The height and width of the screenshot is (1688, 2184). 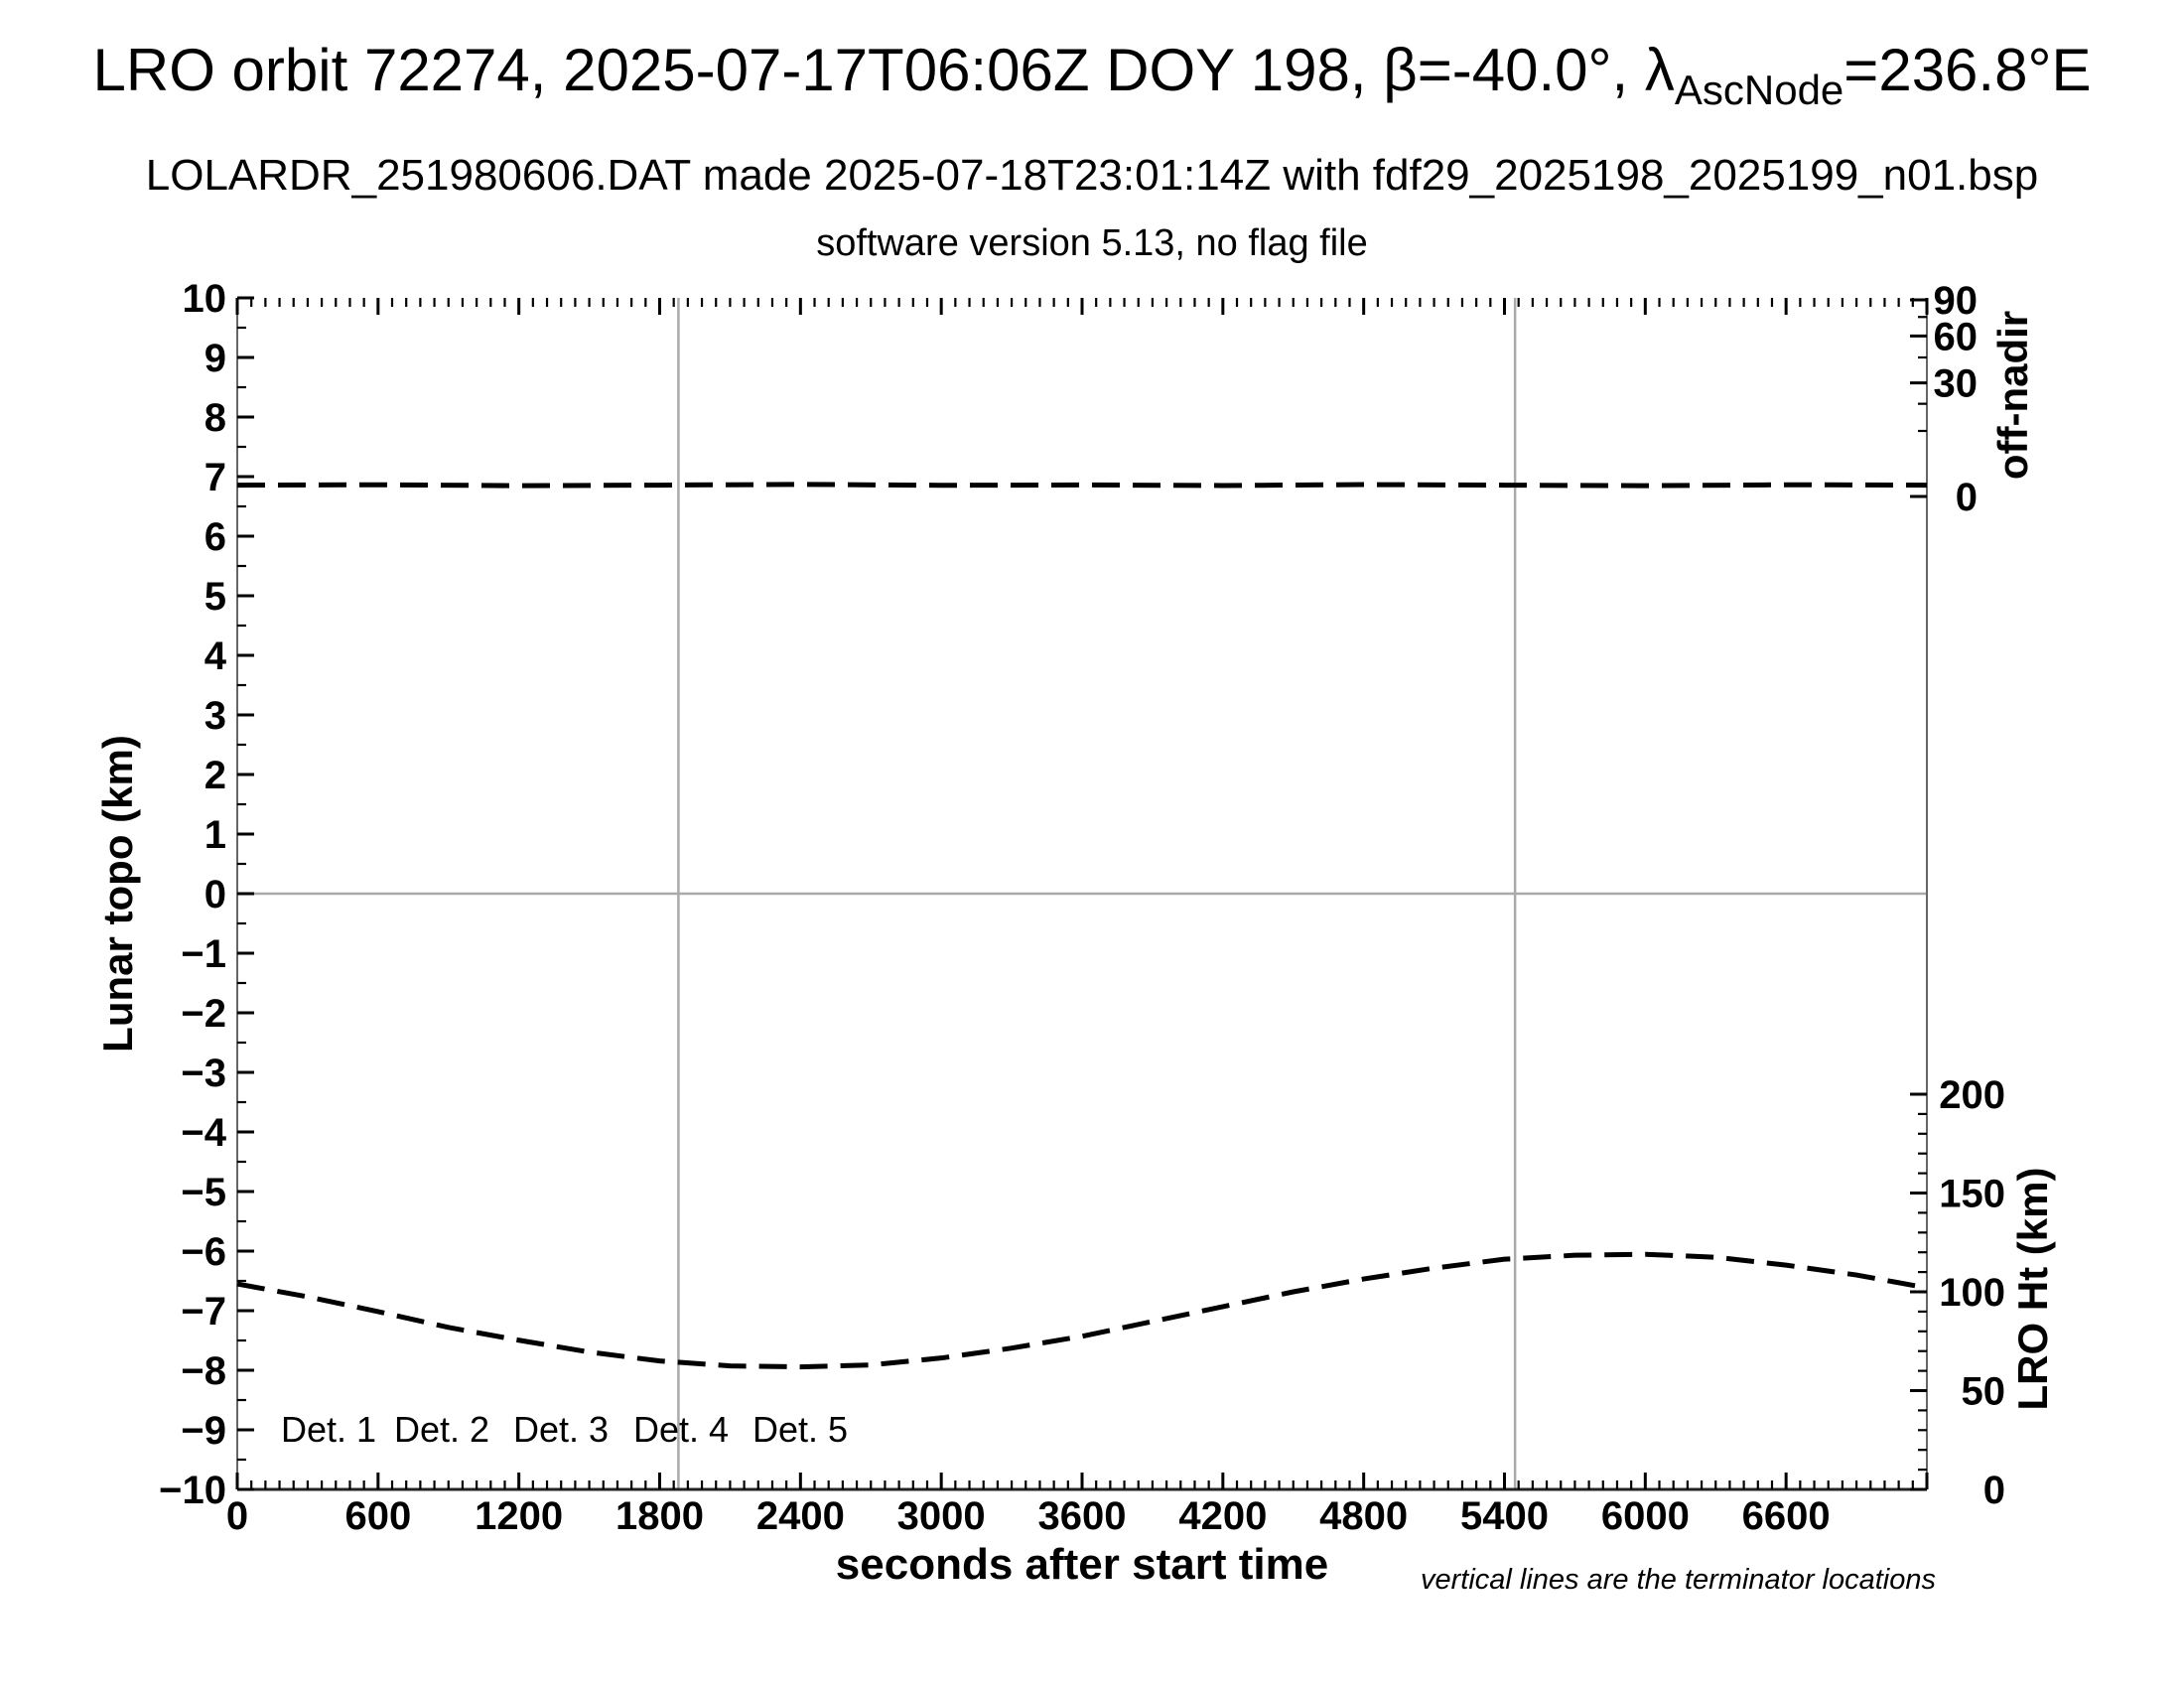 What do you see at coordinates (2032, 1289) in the screenshot?
I see `lroht-axis-label: LRO Ht (km)` at bounding box center [2032, 1289].